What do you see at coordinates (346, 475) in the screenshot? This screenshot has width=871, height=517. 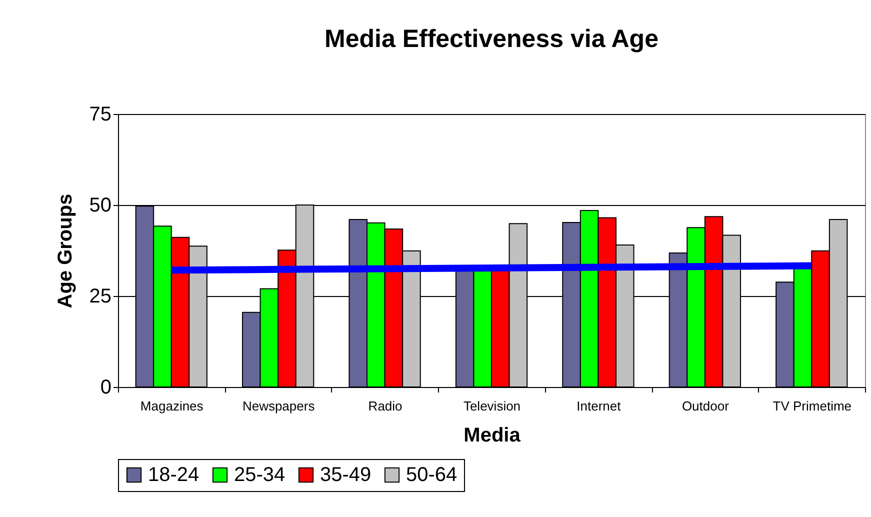 I see `legend-label: 35-49` at bounding box center [346, 475].